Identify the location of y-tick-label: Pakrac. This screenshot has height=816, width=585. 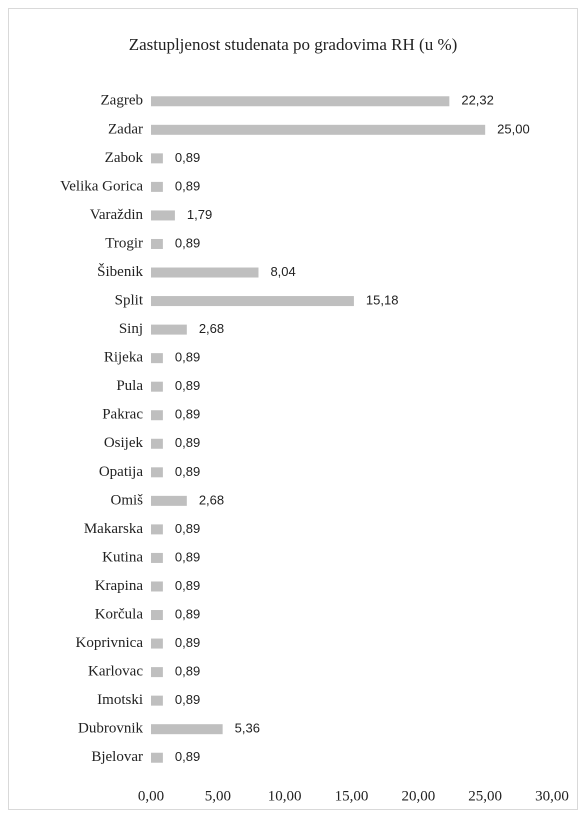
(122, 415).